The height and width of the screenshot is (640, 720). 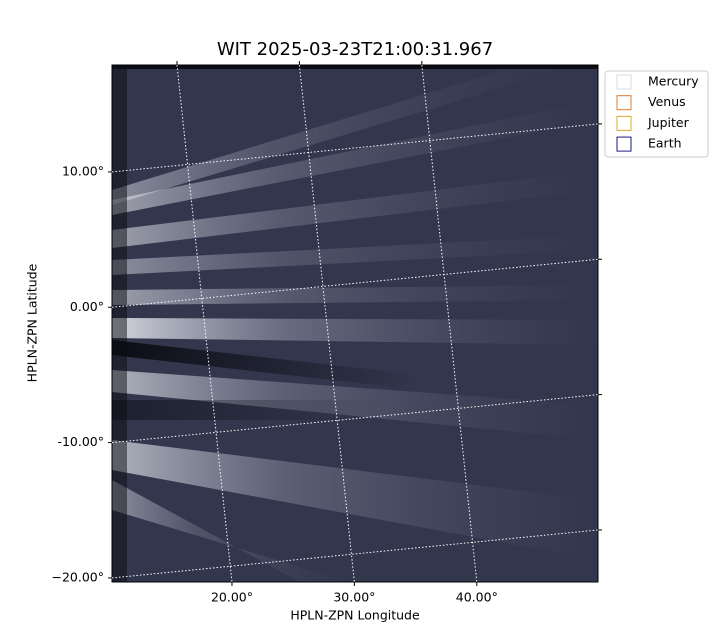 What do you see at coordinates (656, 114) in the screenshot?
I see `legend` at bounding box center [656, 114].